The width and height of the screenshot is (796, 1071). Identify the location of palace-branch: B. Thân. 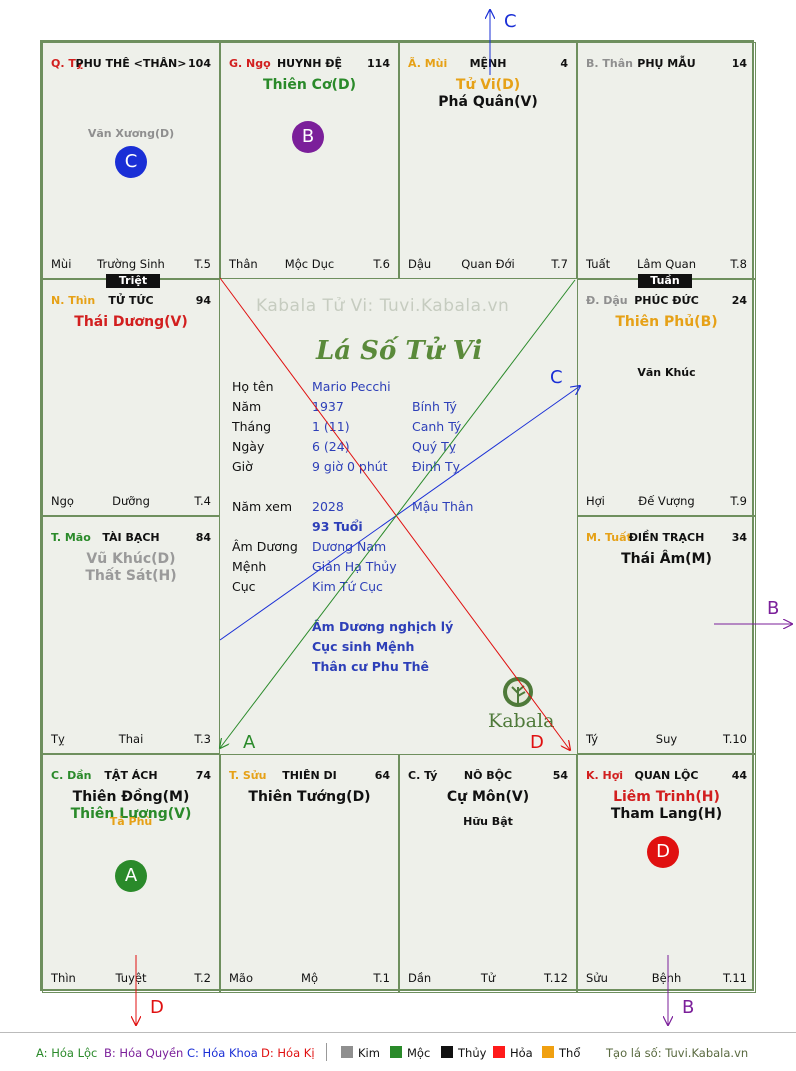
(609, 63).